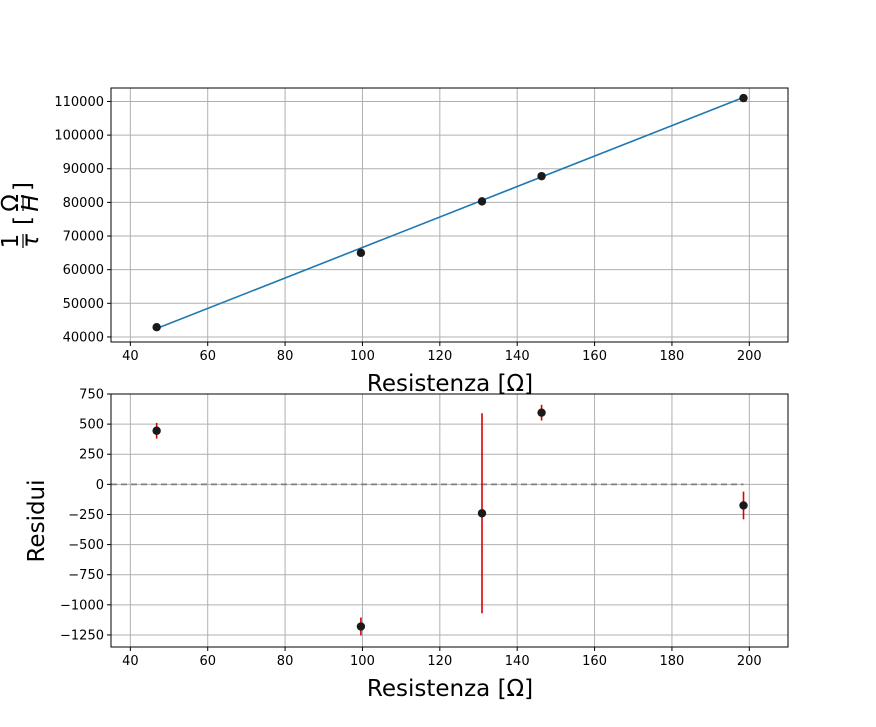 This screenshot has width=876, height=727. Describe the element at coordinates (31, 241) in the screenshot. I see `ylabel-den: τ` at that location.